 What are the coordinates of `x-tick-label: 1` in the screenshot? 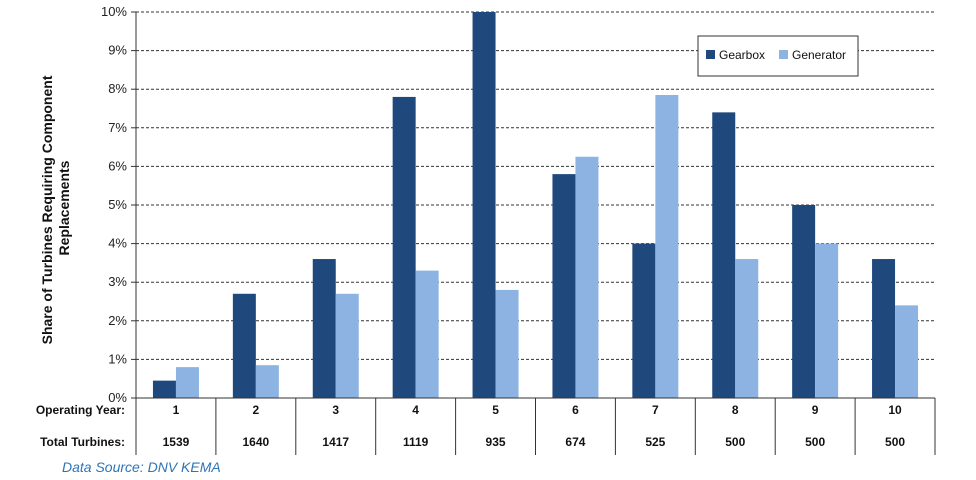 It's located at (176, 410).